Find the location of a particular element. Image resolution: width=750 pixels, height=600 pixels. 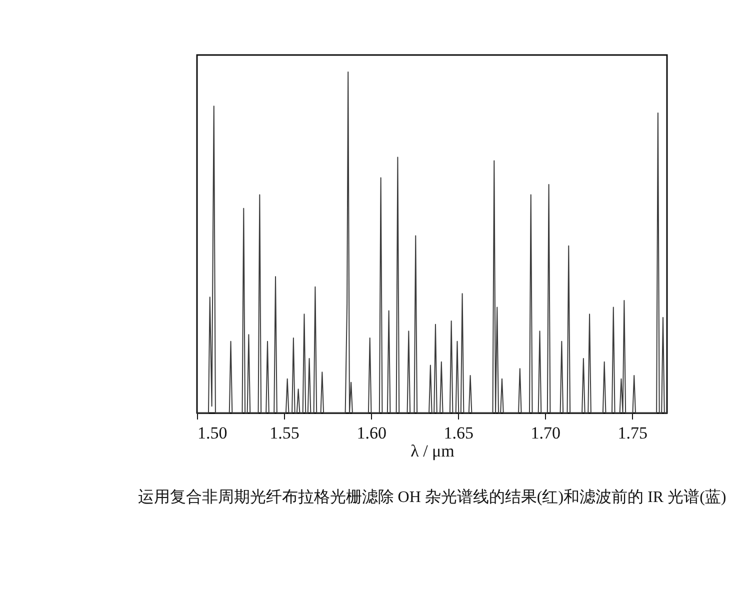

x-tick-label: 1.70 is located at coordinates (545, 433).